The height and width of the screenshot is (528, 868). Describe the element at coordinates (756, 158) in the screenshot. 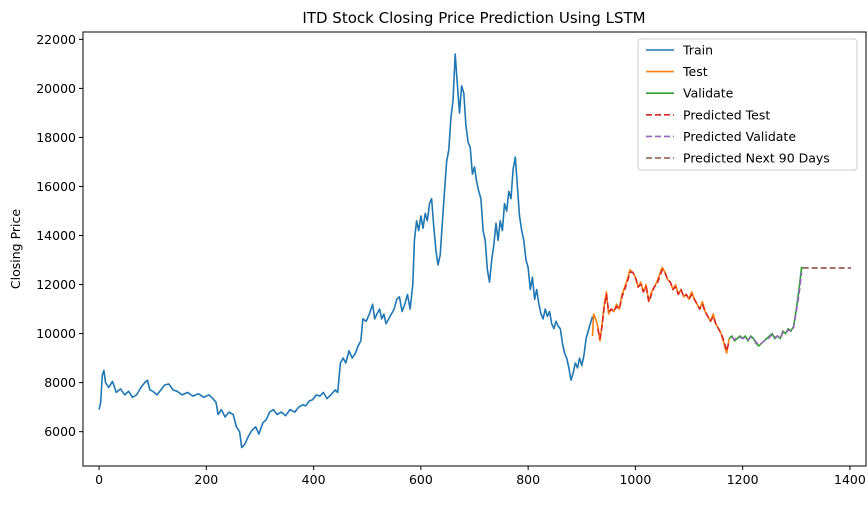

I see `legend-label-5: Predicted Next 90 Days` at that location.